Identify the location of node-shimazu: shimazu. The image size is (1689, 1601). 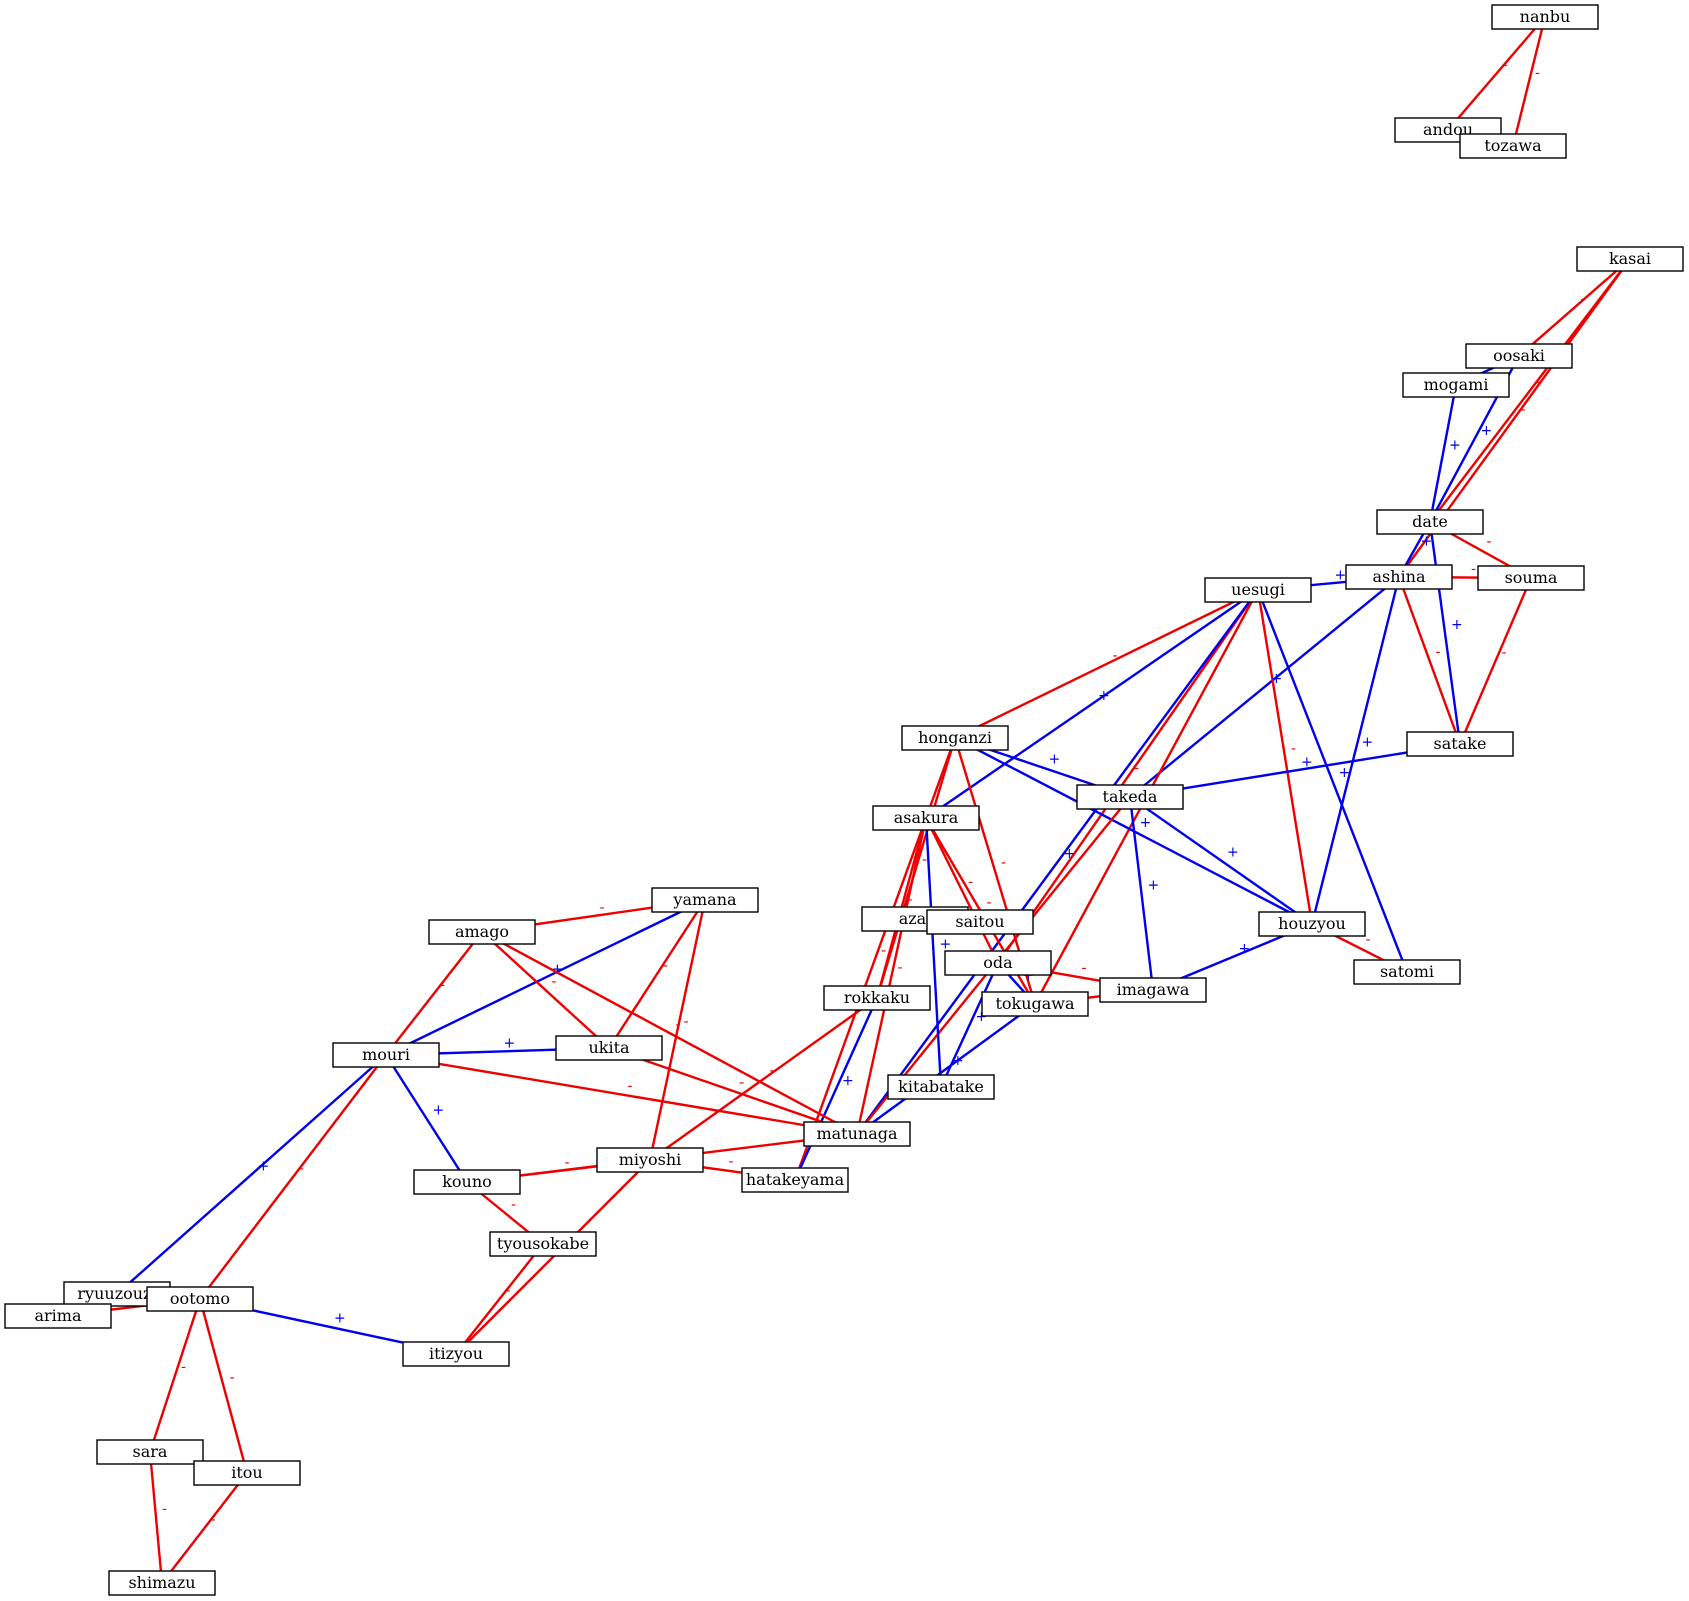
(162, 1583).